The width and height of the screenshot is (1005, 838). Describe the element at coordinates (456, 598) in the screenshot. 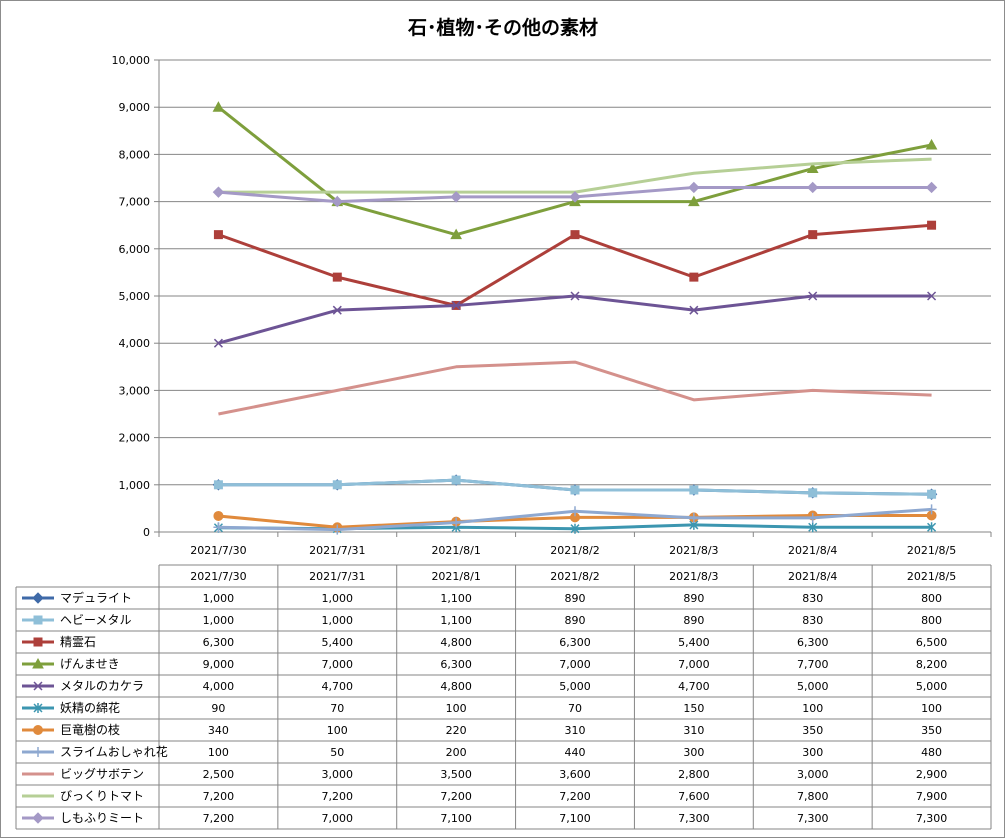

I see `table-value-cell: 1,100` at that location.